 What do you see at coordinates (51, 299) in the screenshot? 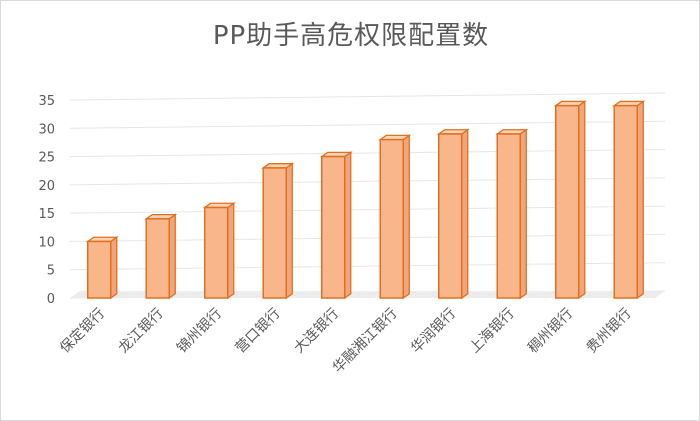
I see `y-tick-label: 0` at bounding box center [51, 299].